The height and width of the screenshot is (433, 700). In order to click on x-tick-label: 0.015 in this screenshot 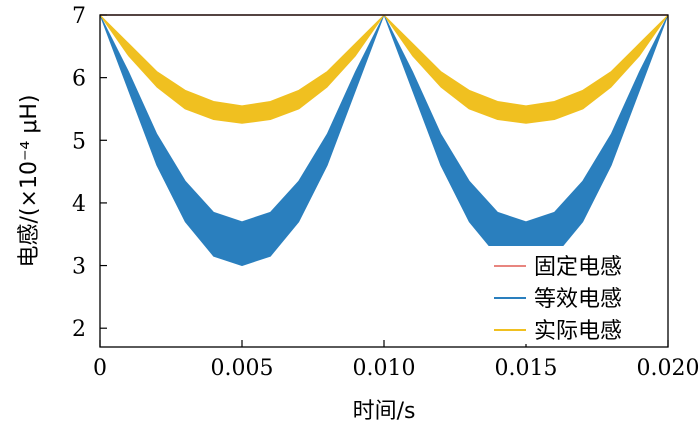, I will do `click(526, 368)`.